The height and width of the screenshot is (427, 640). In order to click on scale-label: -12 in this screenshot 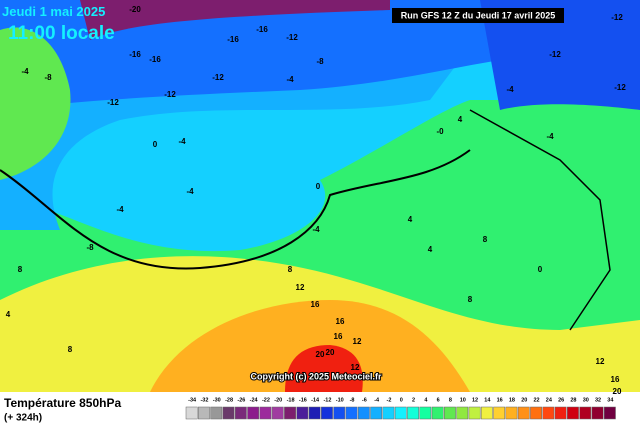, I will do `click(327, 400)`.